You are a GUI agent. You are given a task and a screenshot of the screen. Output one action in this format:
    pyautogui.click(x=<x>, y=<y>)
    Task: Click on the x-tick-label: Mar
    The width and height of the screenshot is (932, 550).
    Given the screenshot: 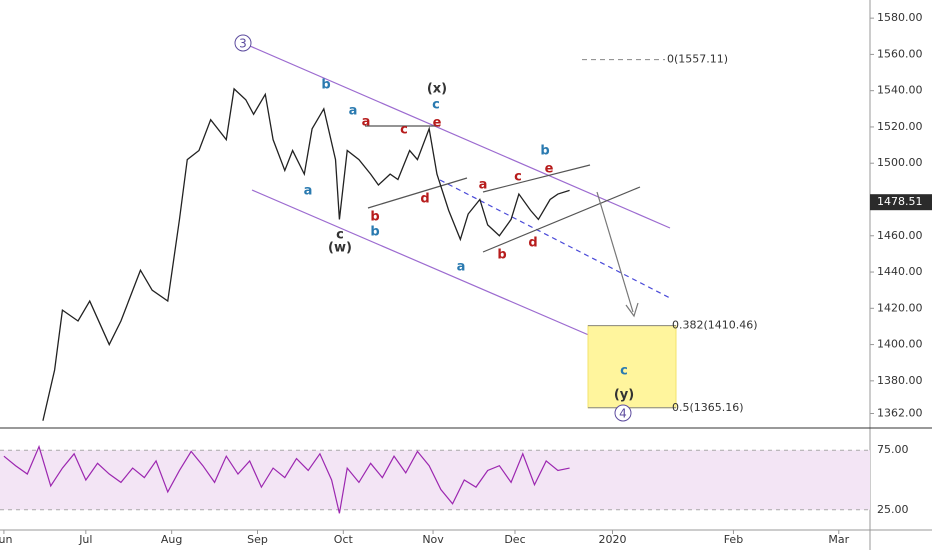 What is the action you would take?
    pyautogui.click(x=838, y=539)
    